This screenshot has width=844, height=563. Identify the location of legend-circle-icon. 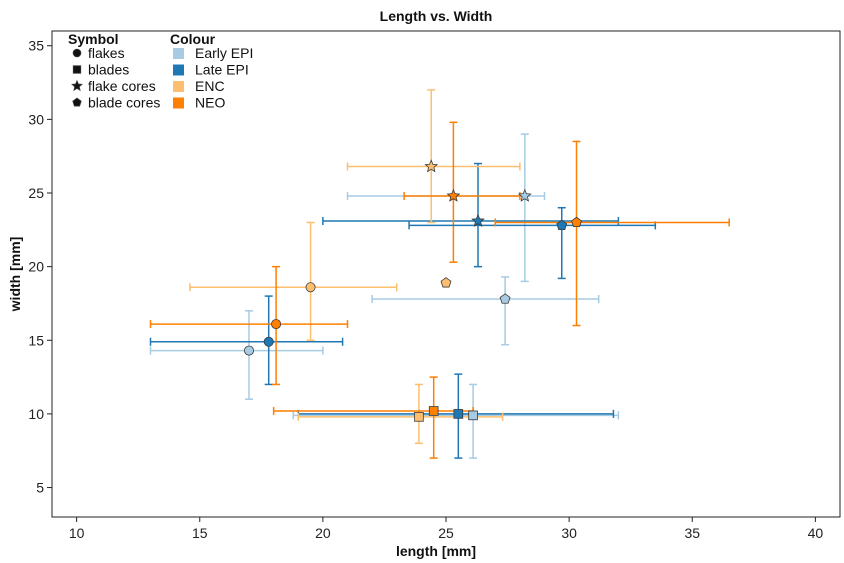
(77, 53).